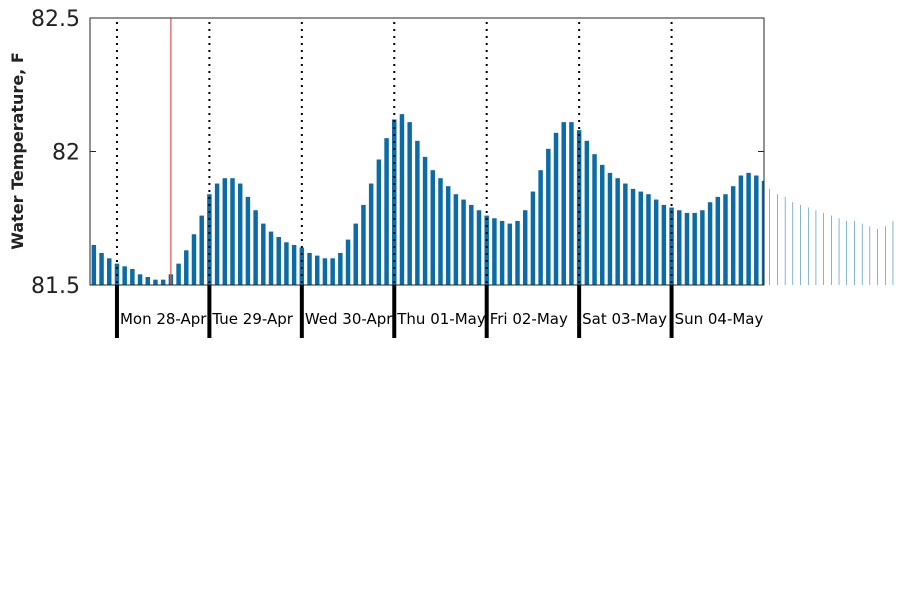 The height and width of the screenshot is (600, 900). I want to click on day-label: Tue 29-Apr, so click(252, 319).